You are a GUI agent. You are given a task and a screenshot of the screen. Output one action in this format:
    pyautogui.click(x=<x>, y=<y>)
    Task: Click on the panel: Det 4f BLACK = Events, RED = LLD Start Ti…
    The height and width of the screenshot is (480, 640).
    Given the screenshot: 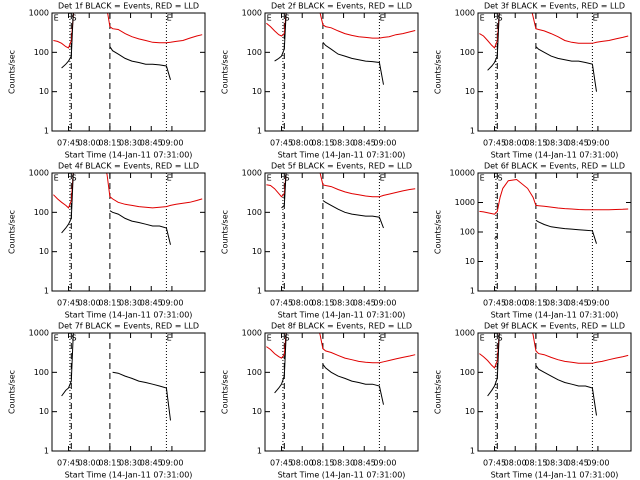 What is the action you would take?
    pyautogui.click(x=107, y=241)
    